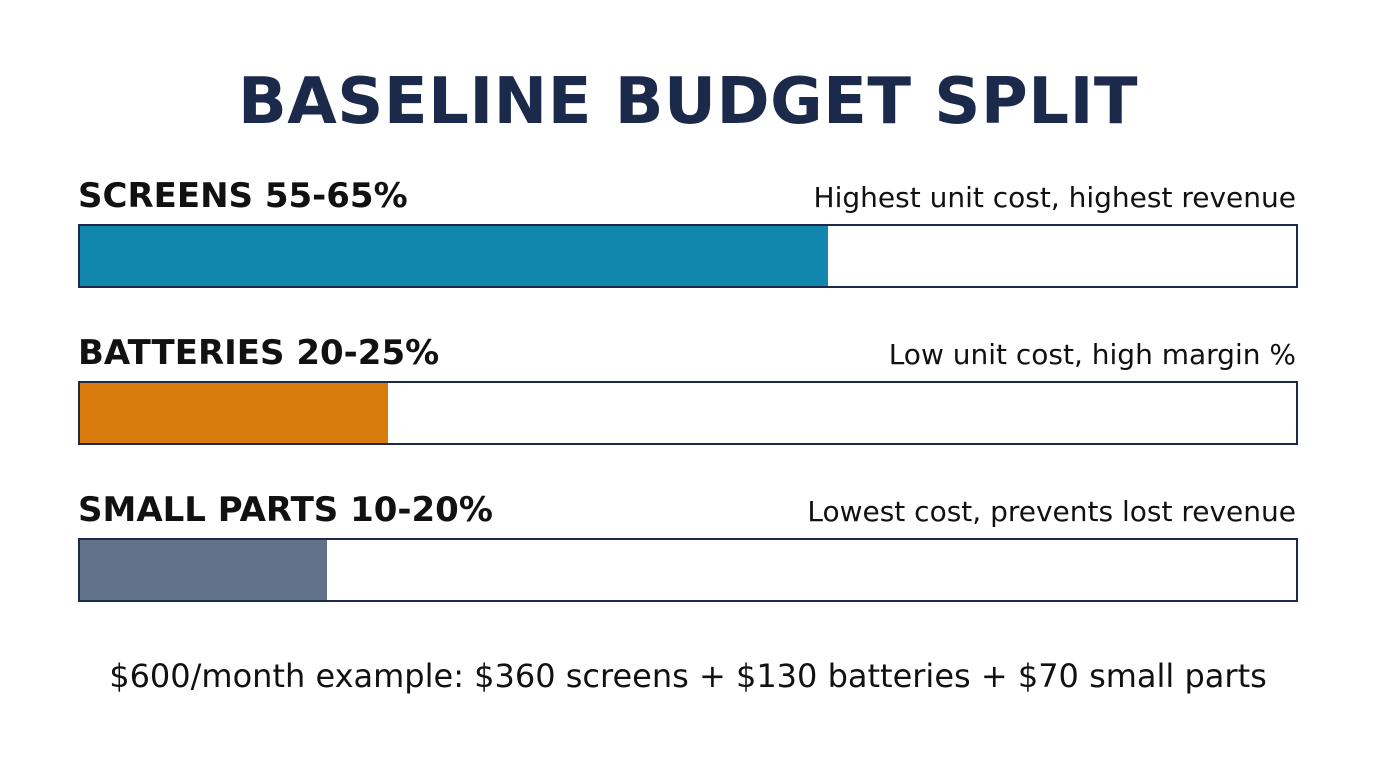 The height and width of the screenshot is (768, 1376). What do you see at coordinates (1051, 511) in the screenshot?
I see `bar-note: Lowest cost, prevents lost revenue` at bounding box center [1051, 511].